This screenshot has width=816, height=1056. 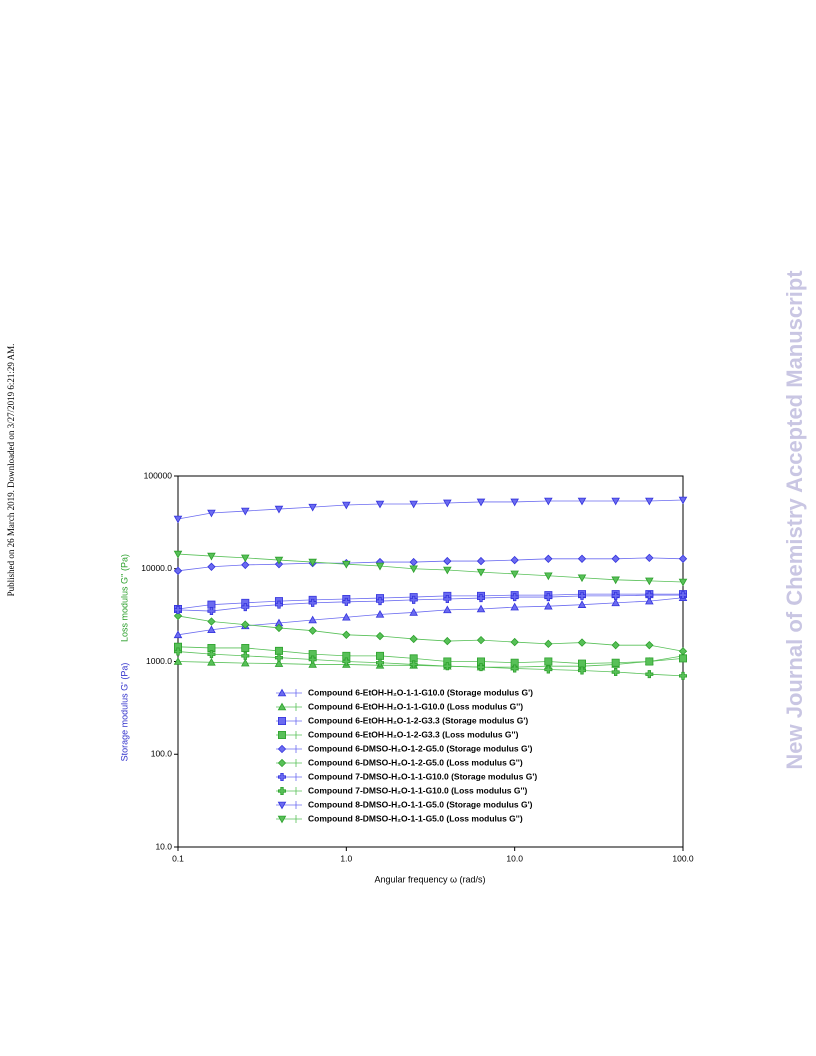 I want to click on y-tick-label: 100000, so click(x=158, y=475).